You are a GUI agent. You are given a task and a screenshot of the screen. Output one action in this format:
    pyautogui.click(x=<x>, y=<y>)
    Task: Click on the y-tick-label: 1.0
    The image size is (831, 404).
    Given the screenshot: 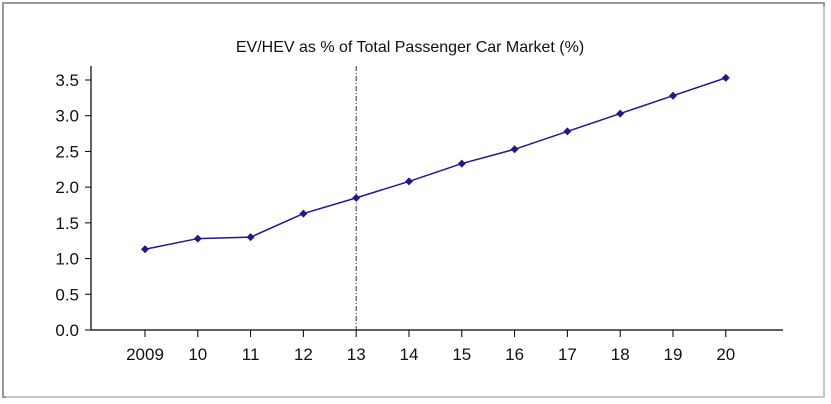 What is the action you would take?
    pyautogui.click(x=67, y=259)
    